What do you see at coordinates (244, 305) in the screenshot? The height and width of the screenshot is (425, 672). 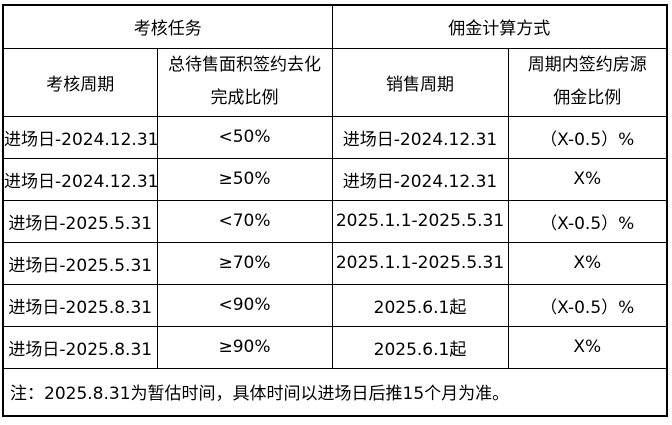 I see `cell-completion-ratio: <90%` at bounding box center [244, 305].